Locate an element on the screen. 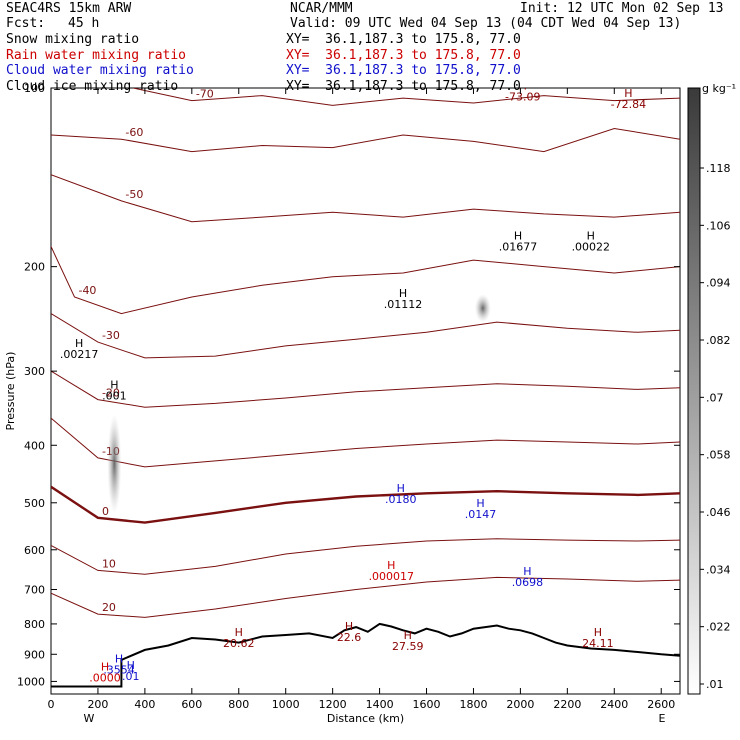 The width and height of the screenshot is (740, 740). contour-label: -30 is located at coordinates (111, 335).